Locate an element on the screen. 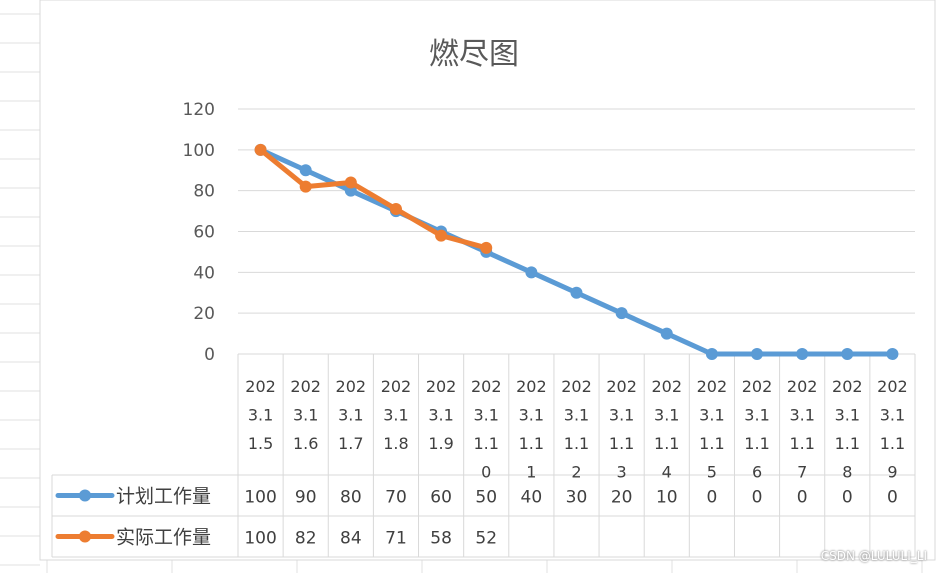 This screenshot has width=939, height=573. table-cell-value: 84 is located at coordinates (351, 539).